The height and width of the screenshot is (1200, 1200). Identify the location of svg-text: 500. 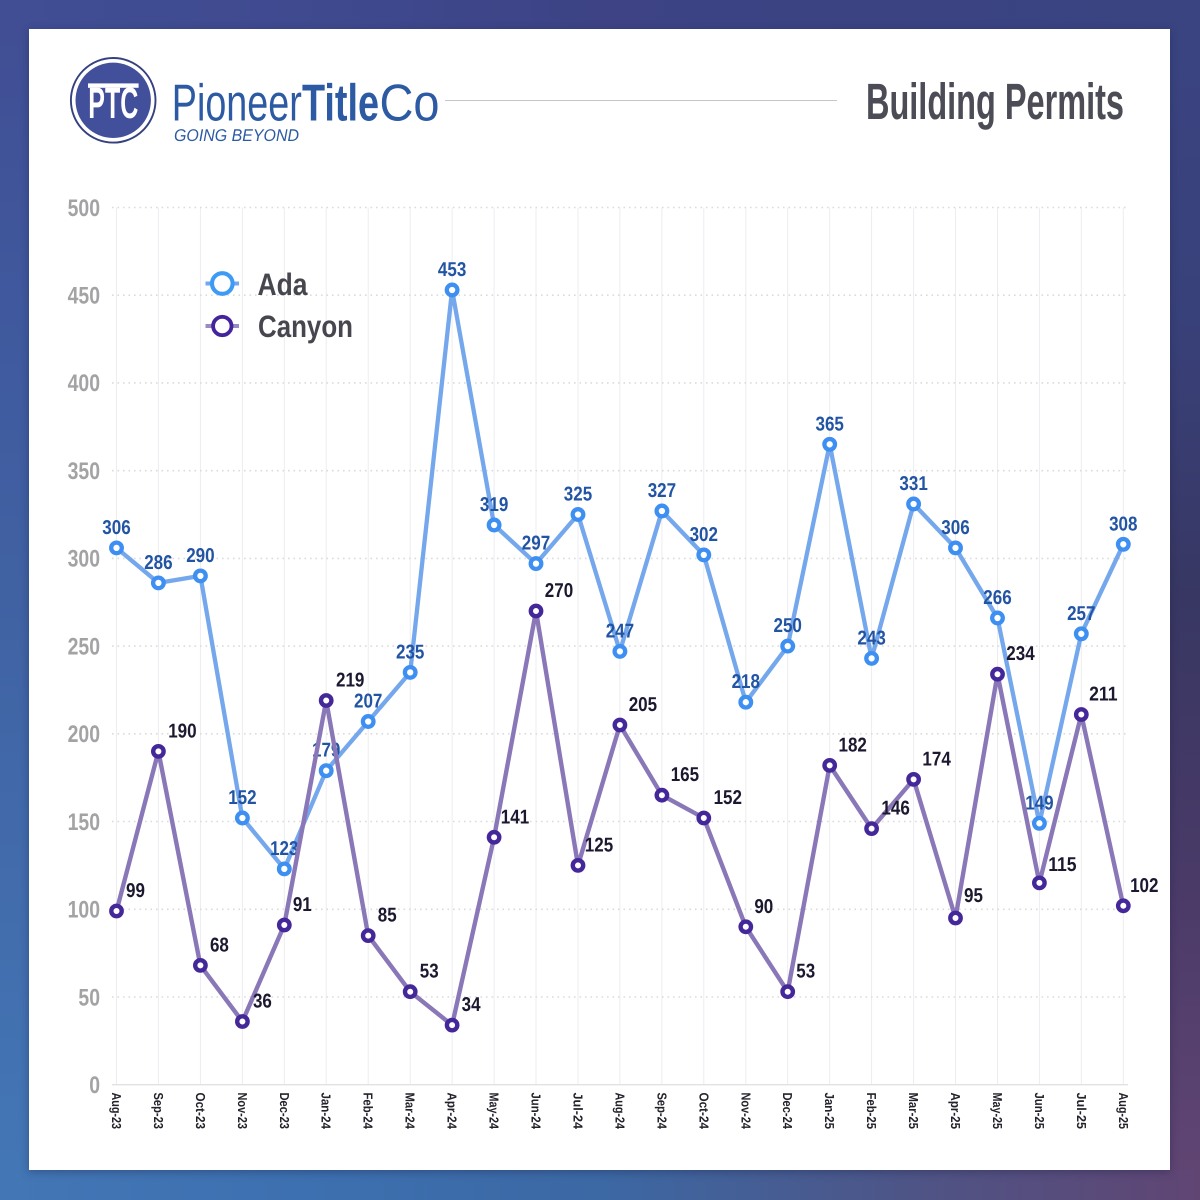
(84, 208).